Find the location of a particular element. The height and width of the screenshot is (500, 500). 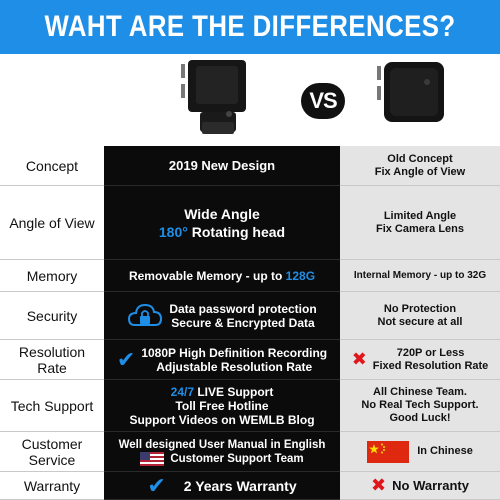

new-service-team-text: Customer Support Team is located at coordinates (237, 458).